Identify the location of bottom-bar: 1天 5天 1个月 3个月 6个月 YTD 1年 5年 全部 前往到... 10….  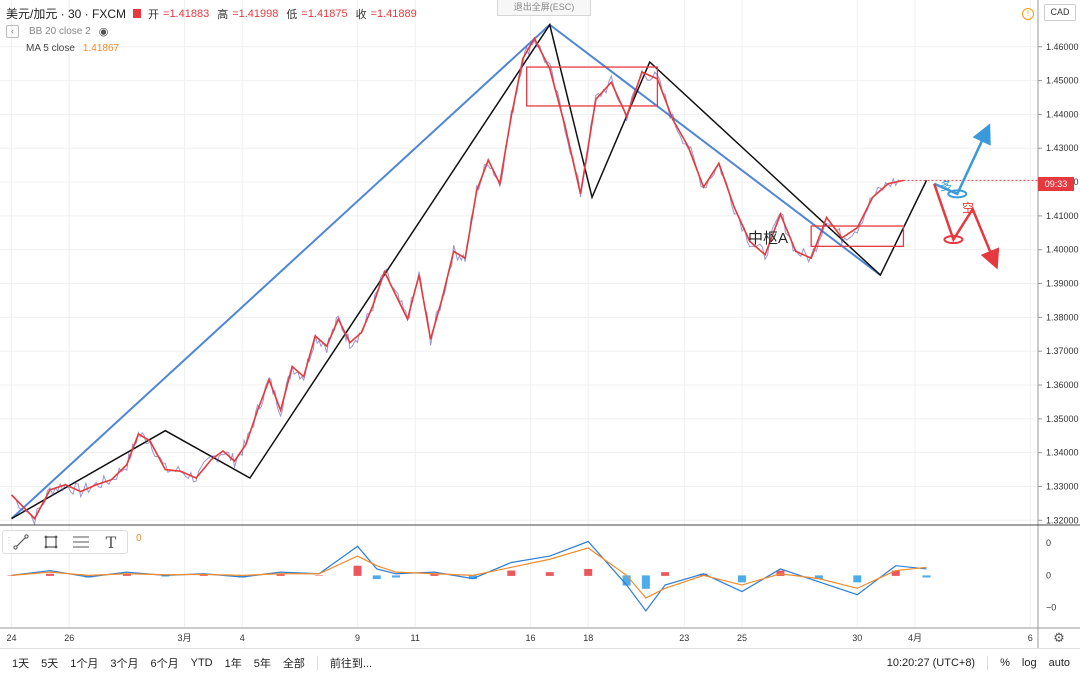
(540, 662).